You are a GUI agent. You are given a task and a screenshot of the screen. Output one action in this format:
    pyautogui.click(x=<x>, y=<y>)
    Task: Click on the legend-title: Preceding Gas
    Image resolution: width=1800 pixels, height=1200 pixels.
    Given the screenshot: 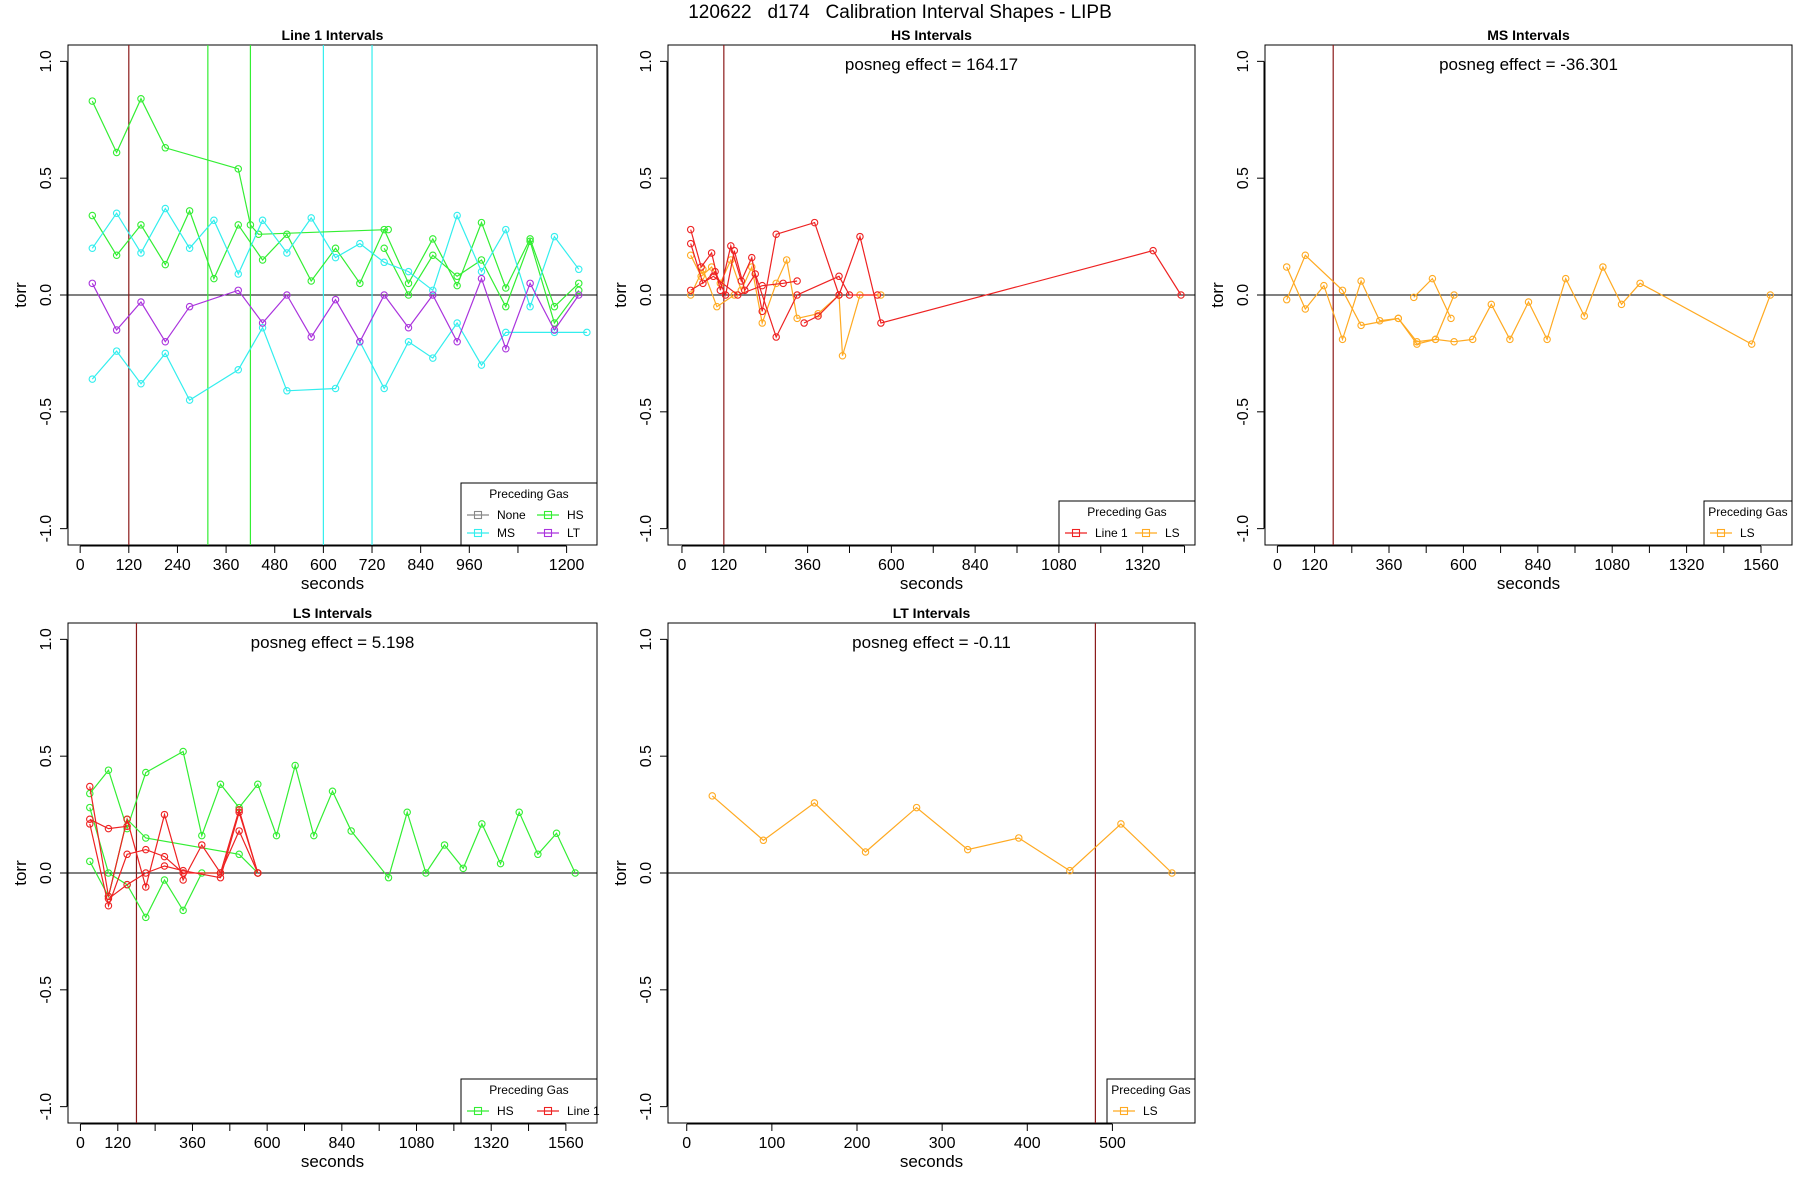 What is the action you would take?
    pyautogui.click(x=1150, y=1090)
    